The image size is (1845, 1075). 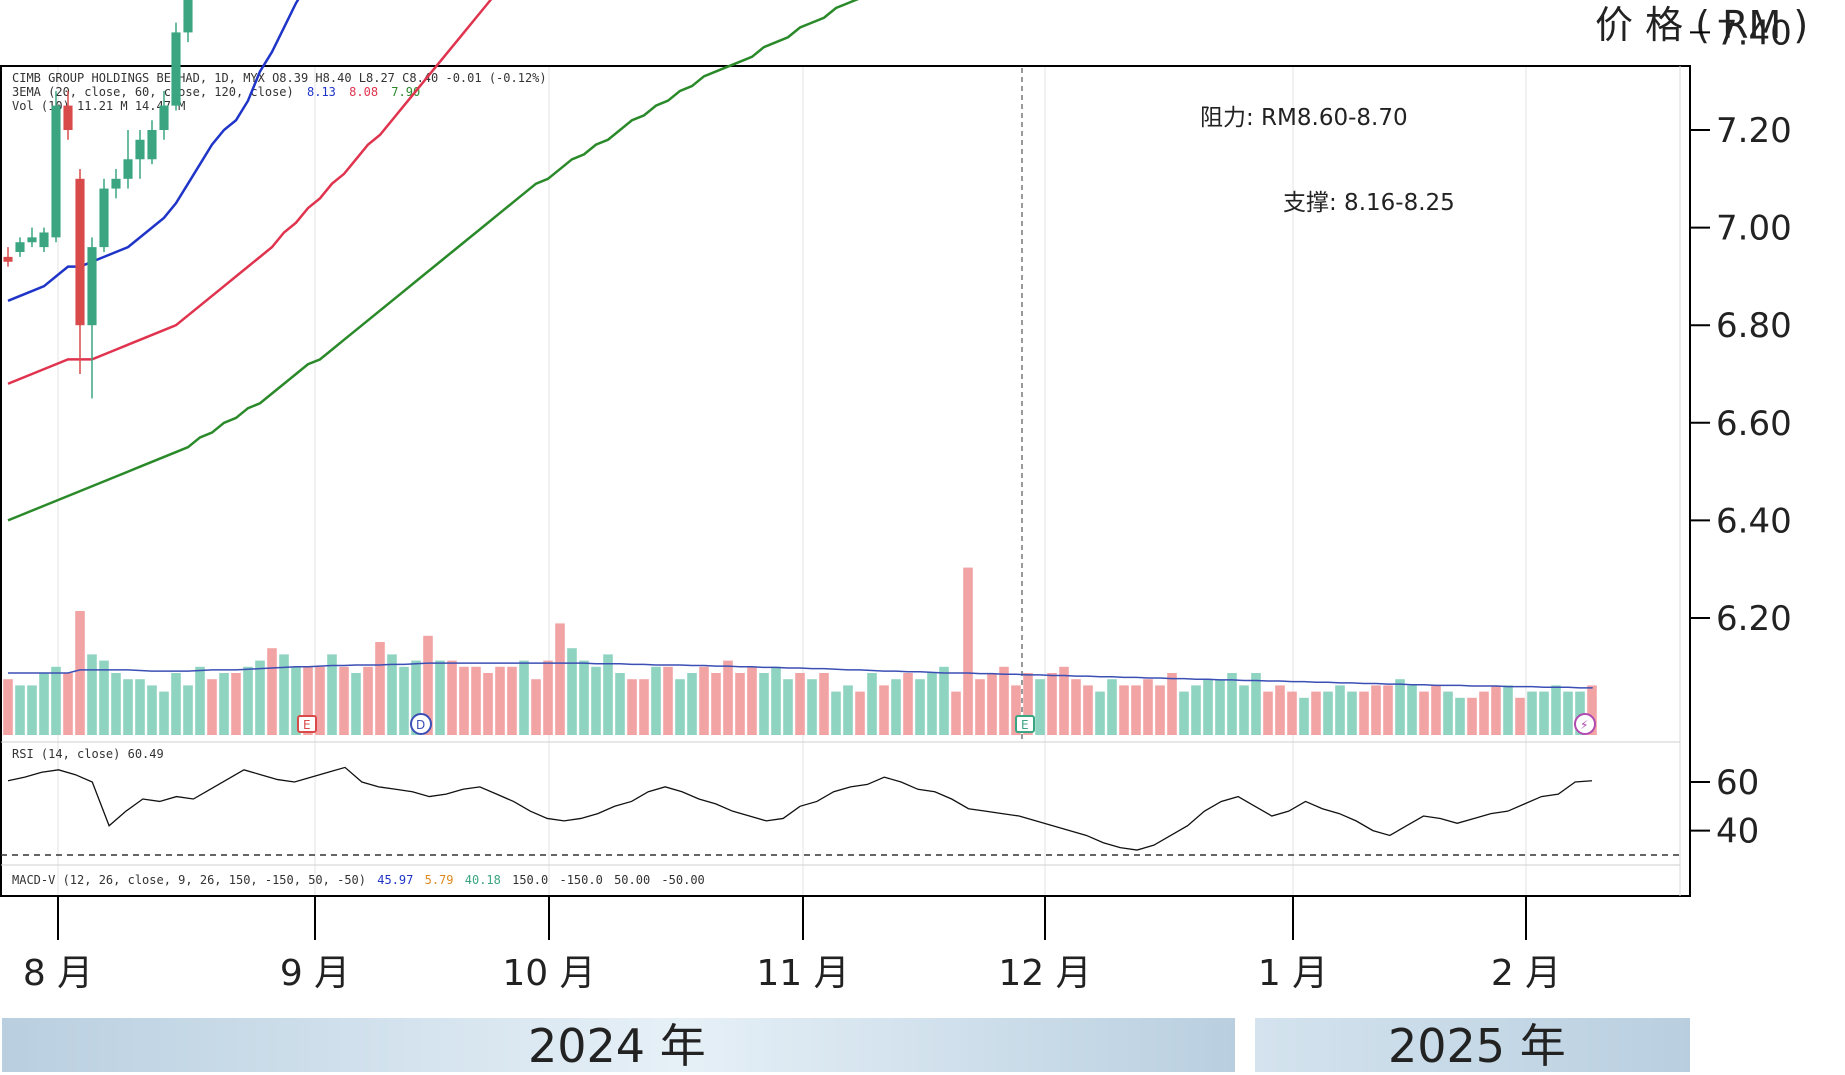 I want to click on price-tick-label: 6.20, so click(x=1754, y=619).